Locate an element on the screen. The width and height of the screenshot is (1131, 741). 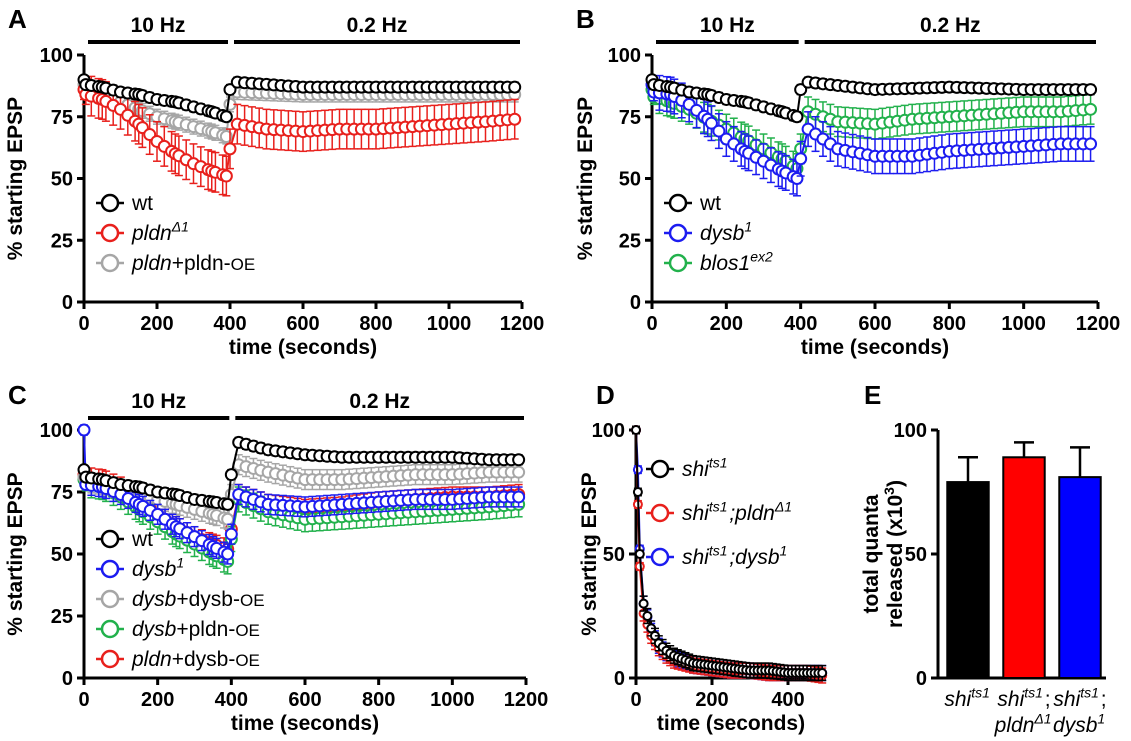
panel-label: C is located at coordinates (17, 395).